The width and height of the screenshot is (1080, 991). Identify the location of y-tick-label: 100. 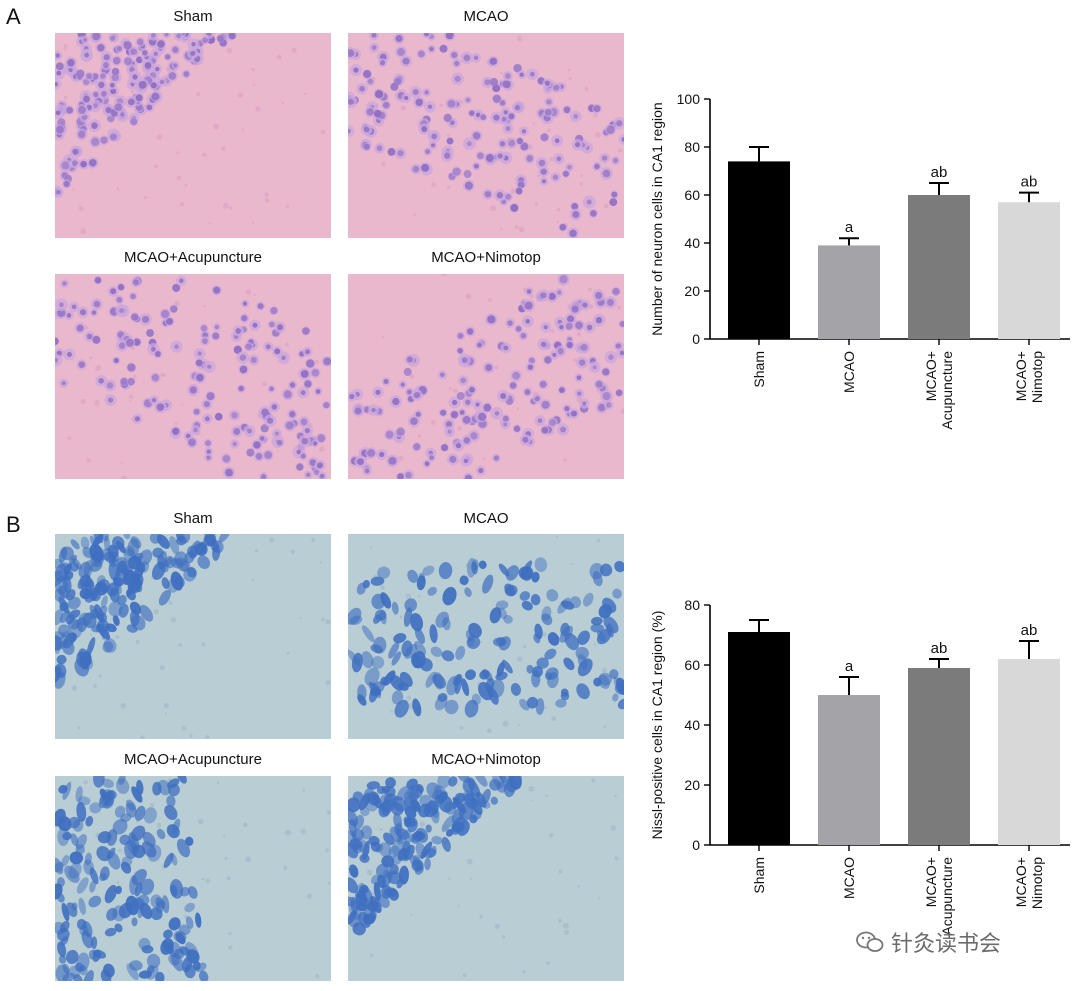
(689, 99).